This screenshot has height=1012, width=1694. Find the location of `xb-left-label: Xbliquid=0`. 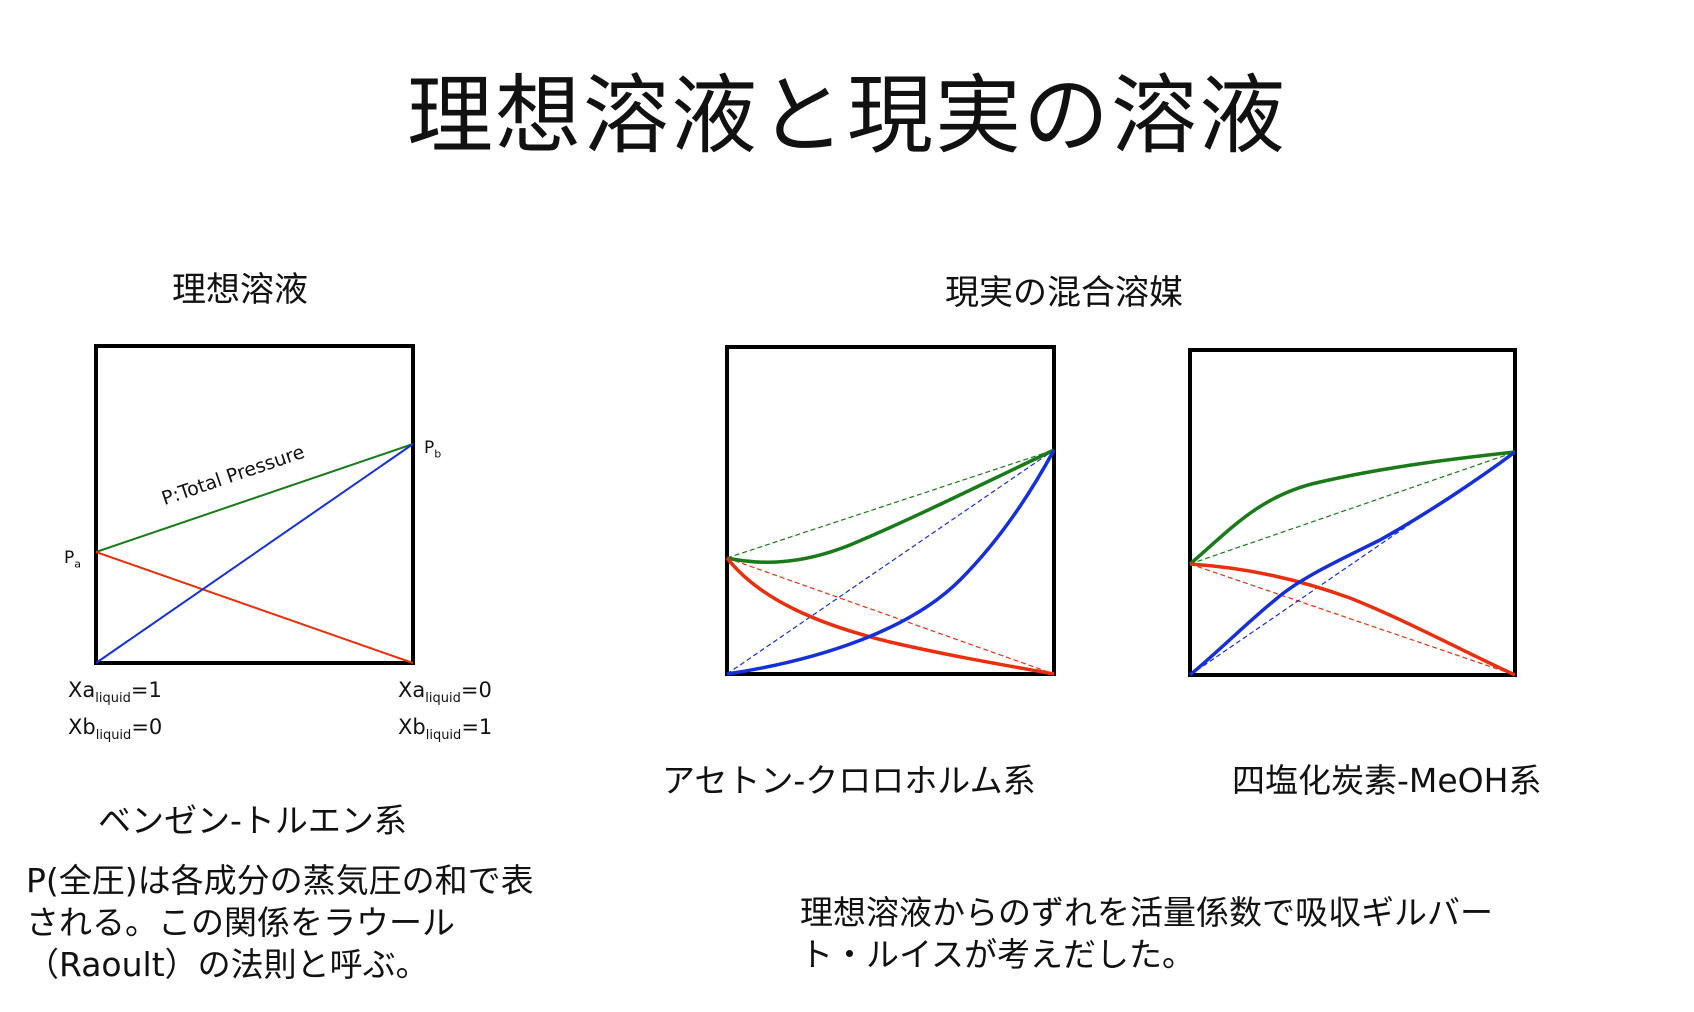

xb-left-label: Xbliquid=0 is located at coordinates (115, 729).